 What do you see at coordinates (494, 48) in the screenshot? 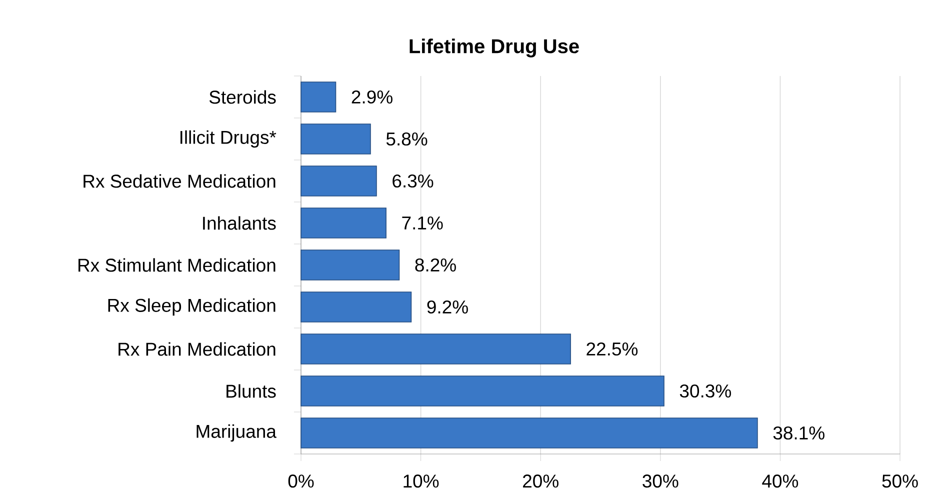
I see `chart-title: Lifetime Drug Use` at bounding box center [494, 48].